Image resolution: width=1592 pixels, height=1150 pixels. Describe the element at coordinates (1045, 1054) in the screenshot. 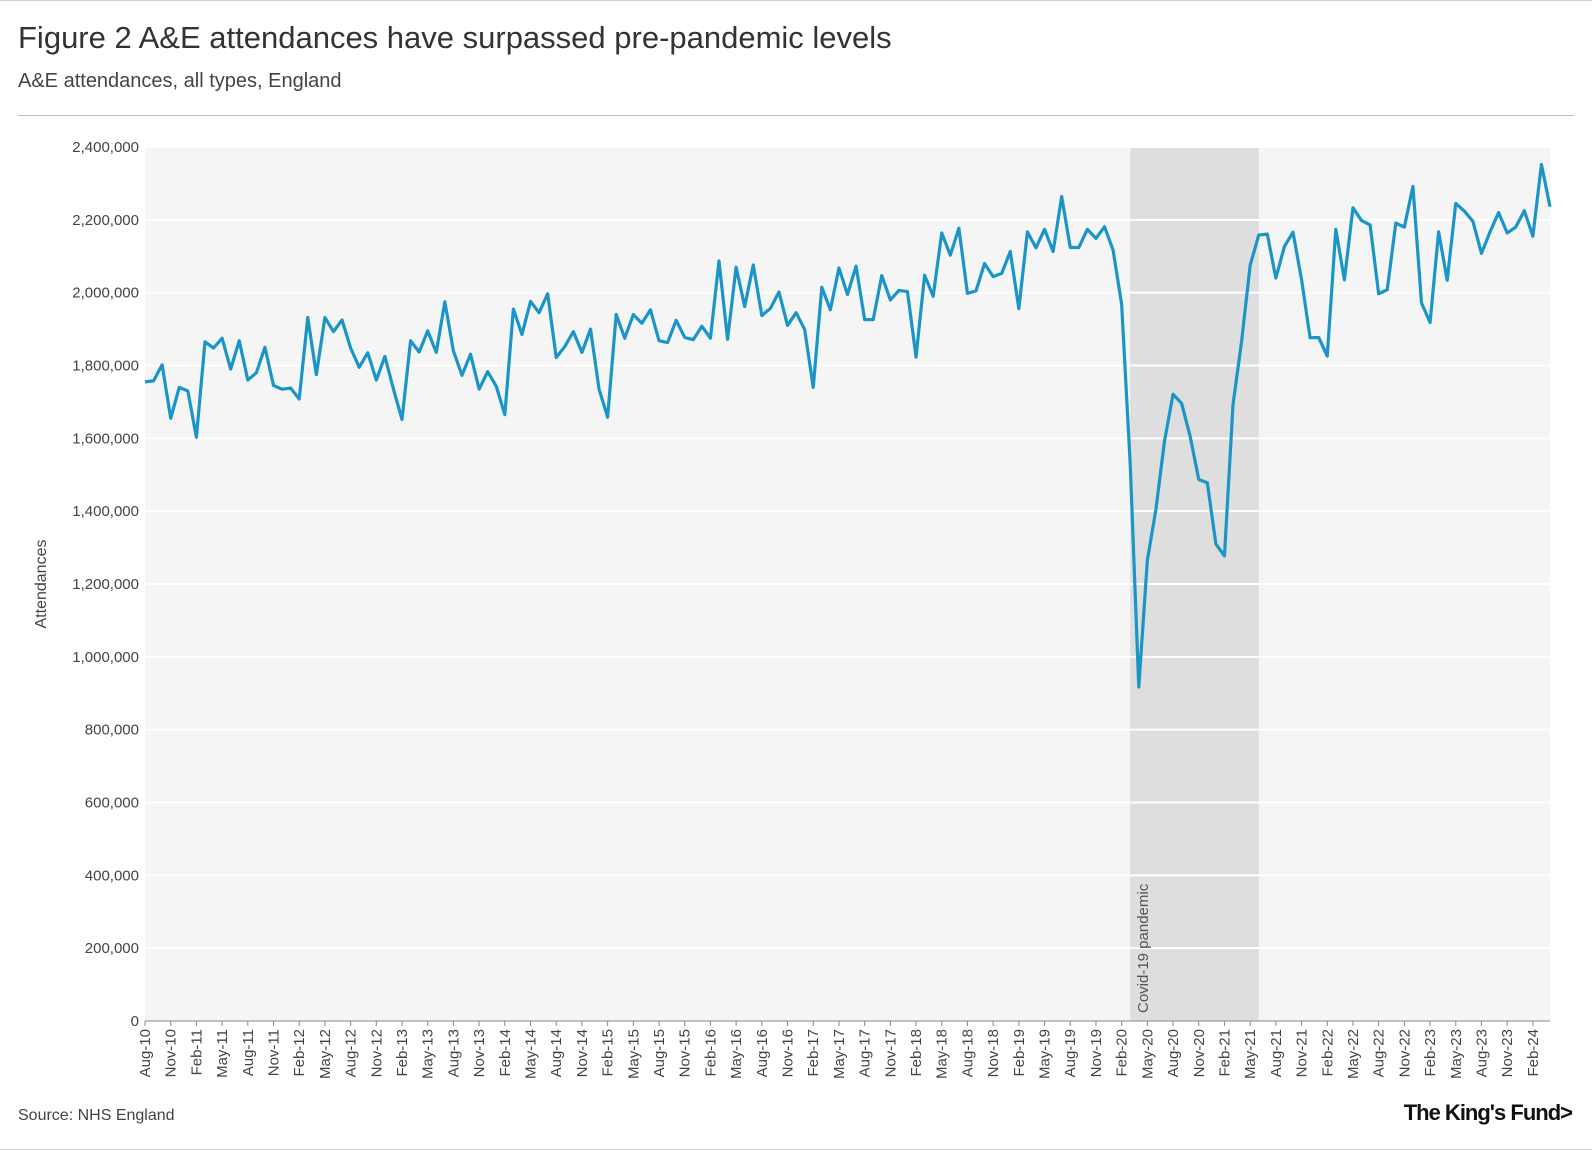

I see `x-tick-label: May-19` at that location.